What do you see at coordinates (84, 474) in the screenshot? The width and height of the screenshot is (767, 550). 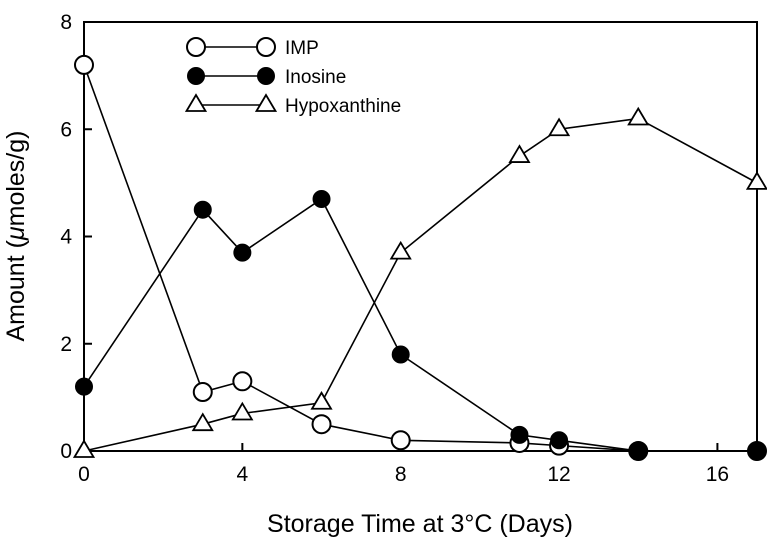 I see `x-tick-label: 0` at bounding box center [84, 474].